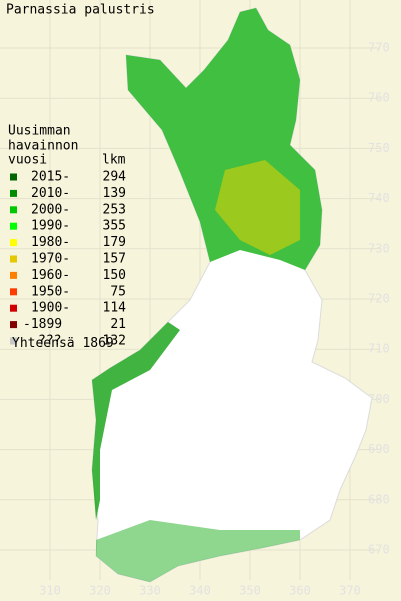  What do you see at coordinates (350, 591) in the screenshot?
I see `x-tick-label: 370` at bounding box center [350, 591].